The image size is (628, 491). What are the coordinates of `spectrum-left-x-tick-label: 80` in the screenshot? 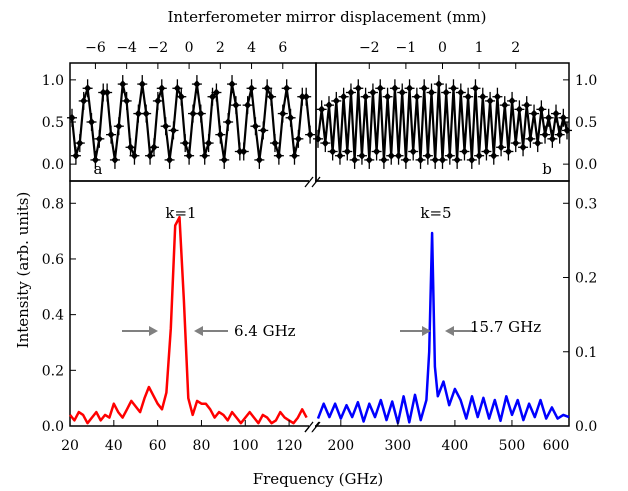 It's located at (202, 446).